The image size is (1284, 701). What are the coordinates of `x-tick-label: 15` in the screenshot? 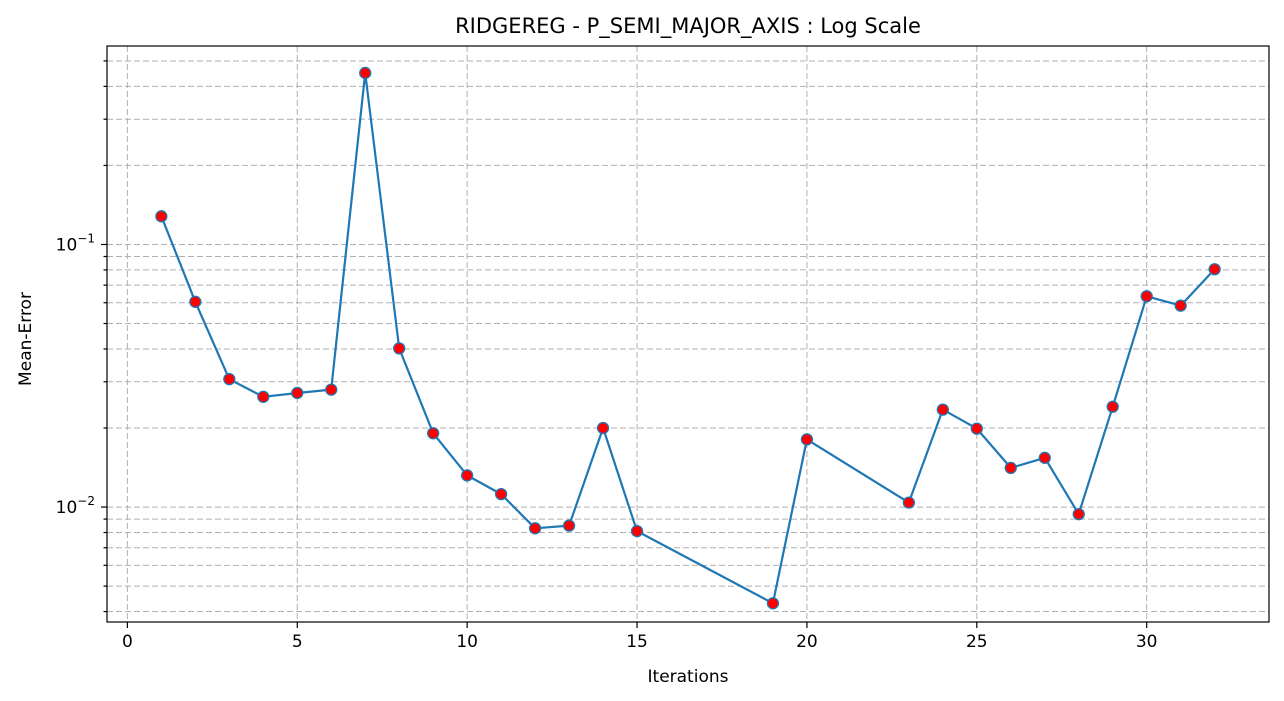 It's located at (637, 642).